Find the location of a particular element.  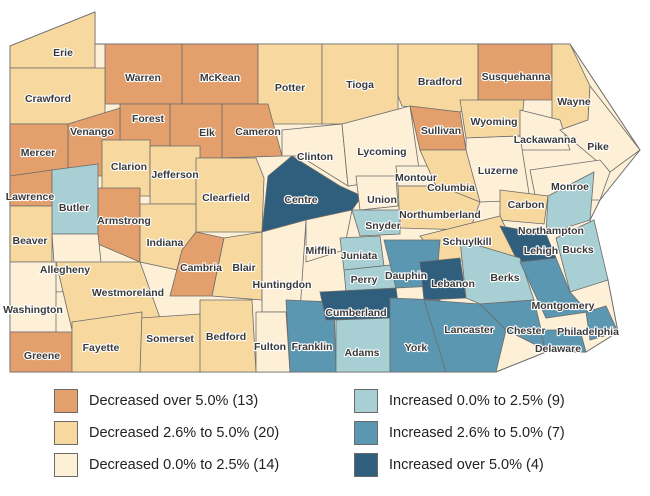

county-wayne is located at coordinates (571, 87).